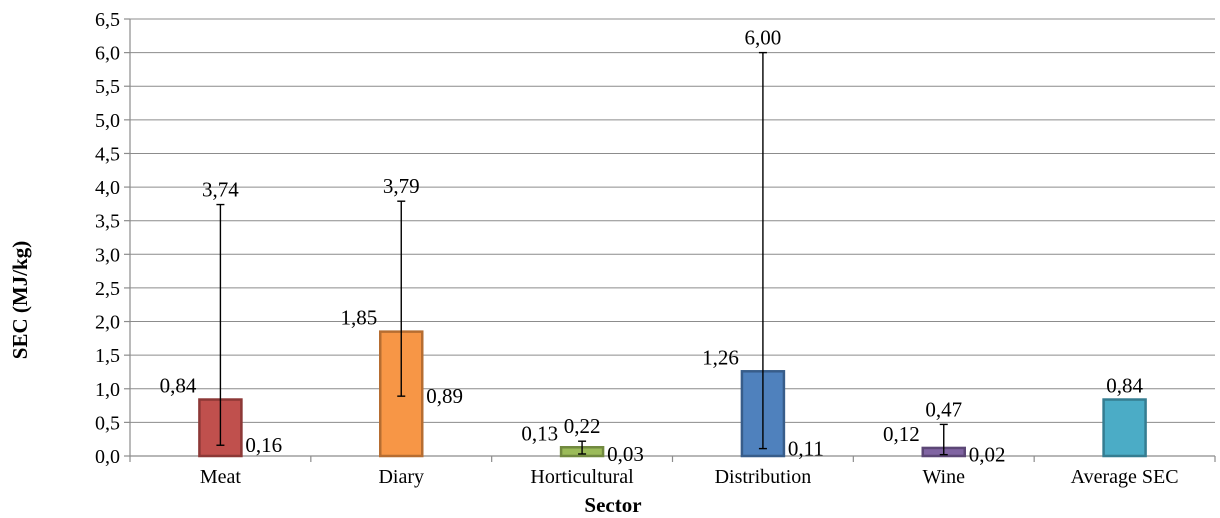 This screenshot has height=518, width=1220. What do you see at coordinates (444, 396) in the screenshot?
I see `min-label: 0,89` at bounding box center [444, 396].